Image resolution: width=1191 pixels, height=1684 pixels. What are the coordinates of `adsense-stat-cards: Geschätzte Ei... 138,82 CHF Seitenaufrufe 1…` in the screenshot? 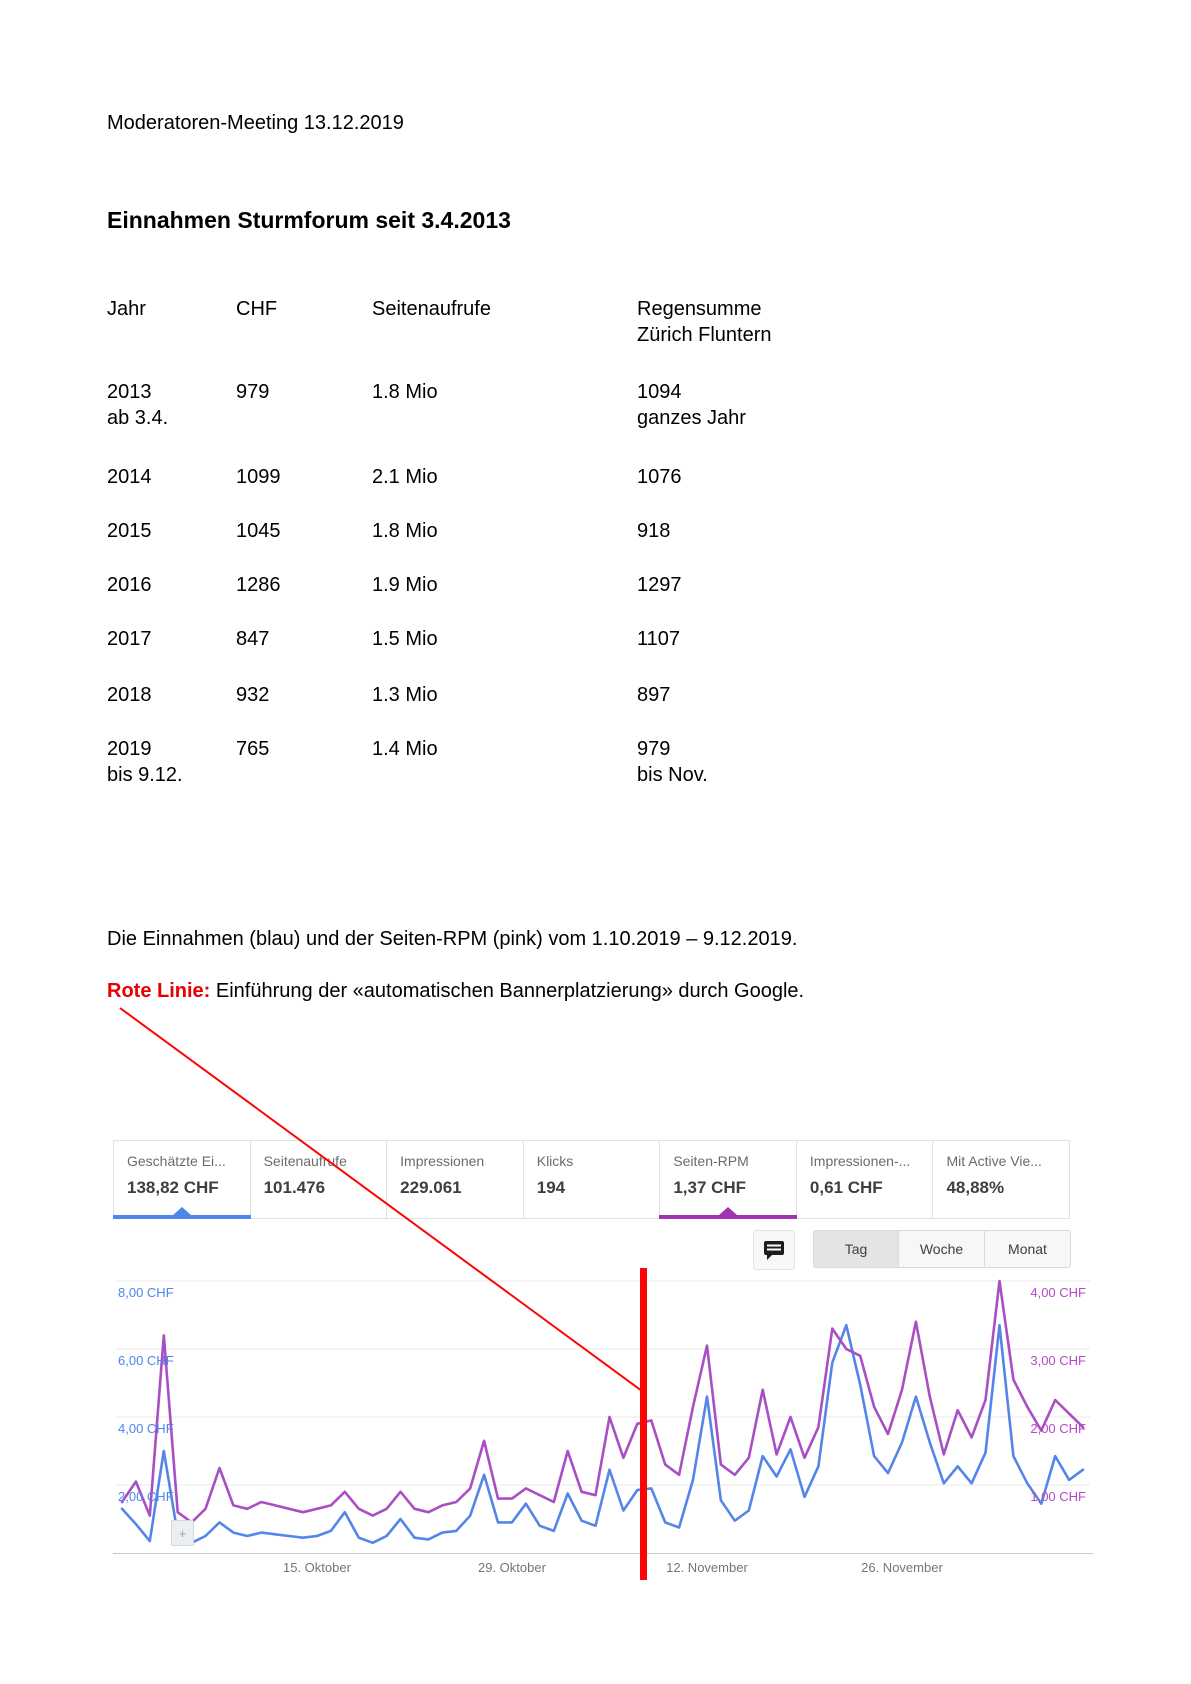 It's located at (591, 1179).